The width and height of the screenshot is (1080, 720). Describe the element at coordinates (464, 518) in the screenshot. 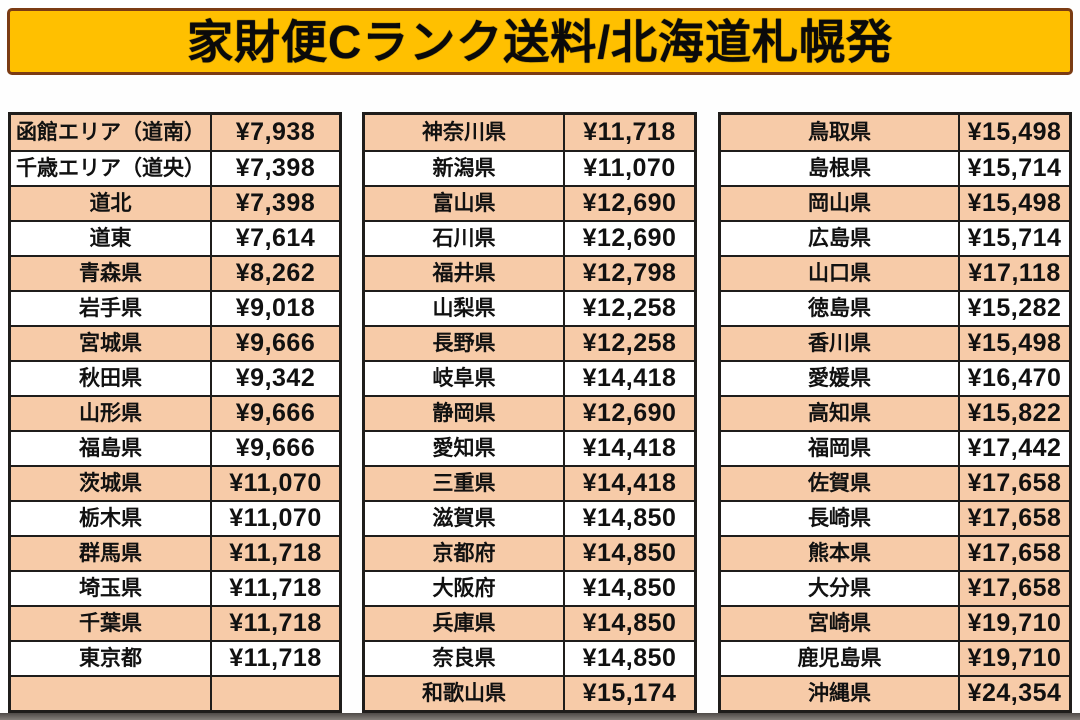

I see `region-cell: 滋賀県` at that location.